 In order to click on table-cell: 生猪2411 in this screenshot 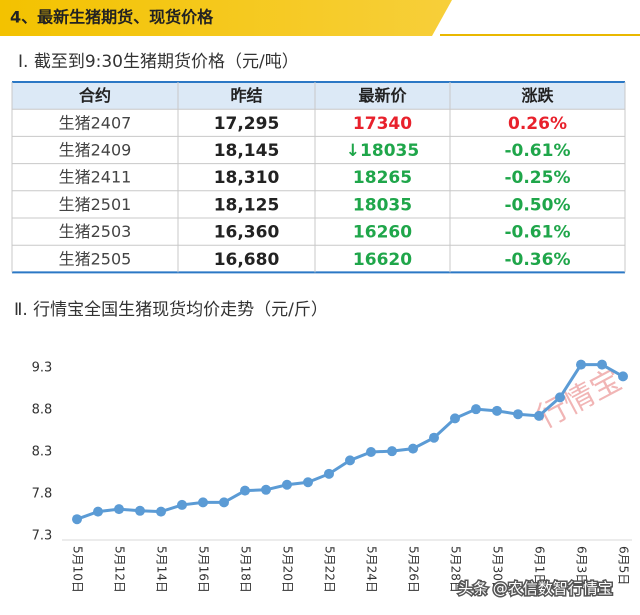, I will do `click(95, 177)`.